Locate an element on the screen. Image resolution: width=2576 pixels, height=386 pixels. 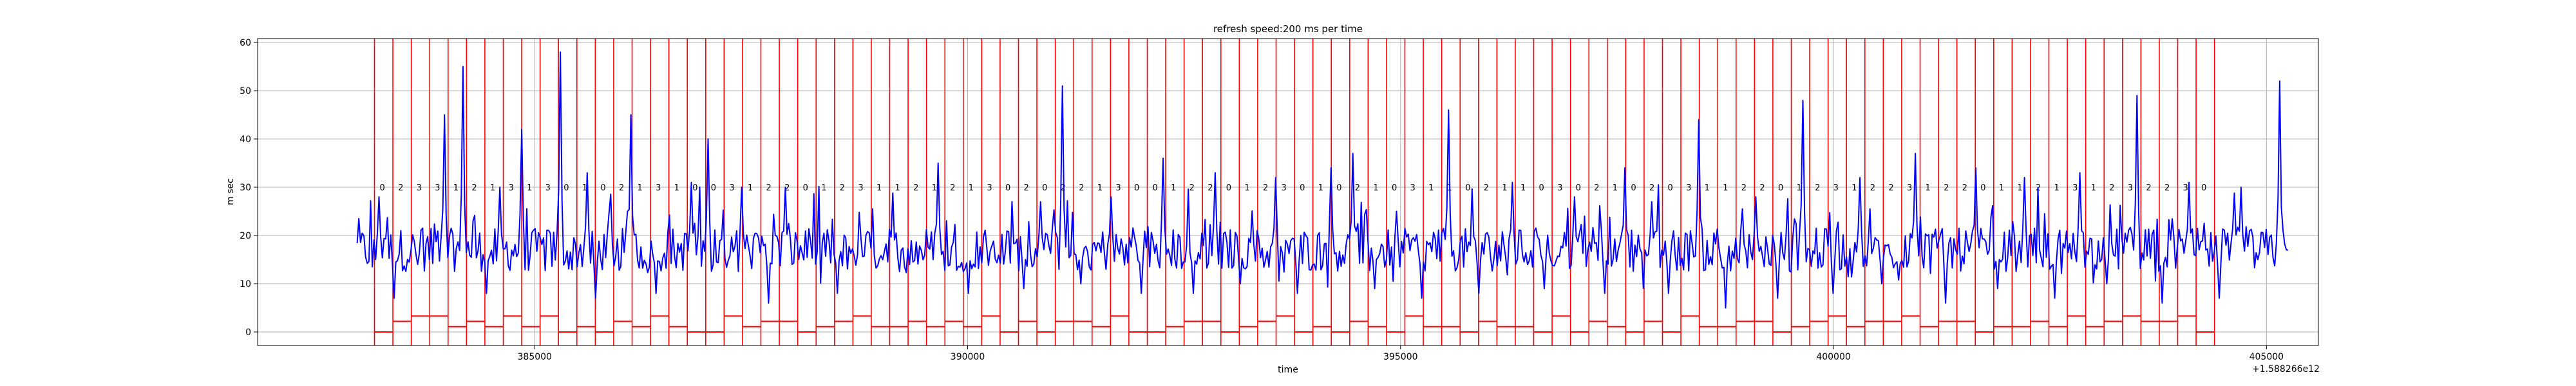
x-tick-label: 405000 is located at coordinates (2266, 357).